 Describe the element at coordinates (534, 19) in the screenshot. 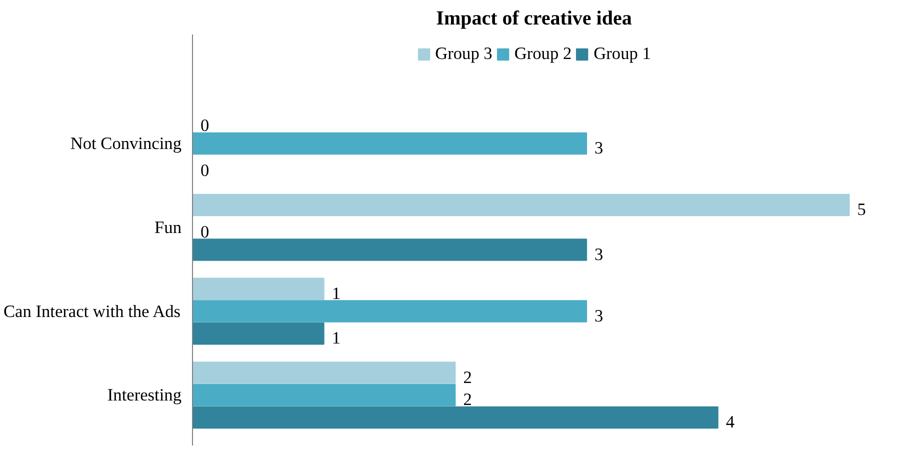

I see `chart-title: Impact of creative idea` at that location.